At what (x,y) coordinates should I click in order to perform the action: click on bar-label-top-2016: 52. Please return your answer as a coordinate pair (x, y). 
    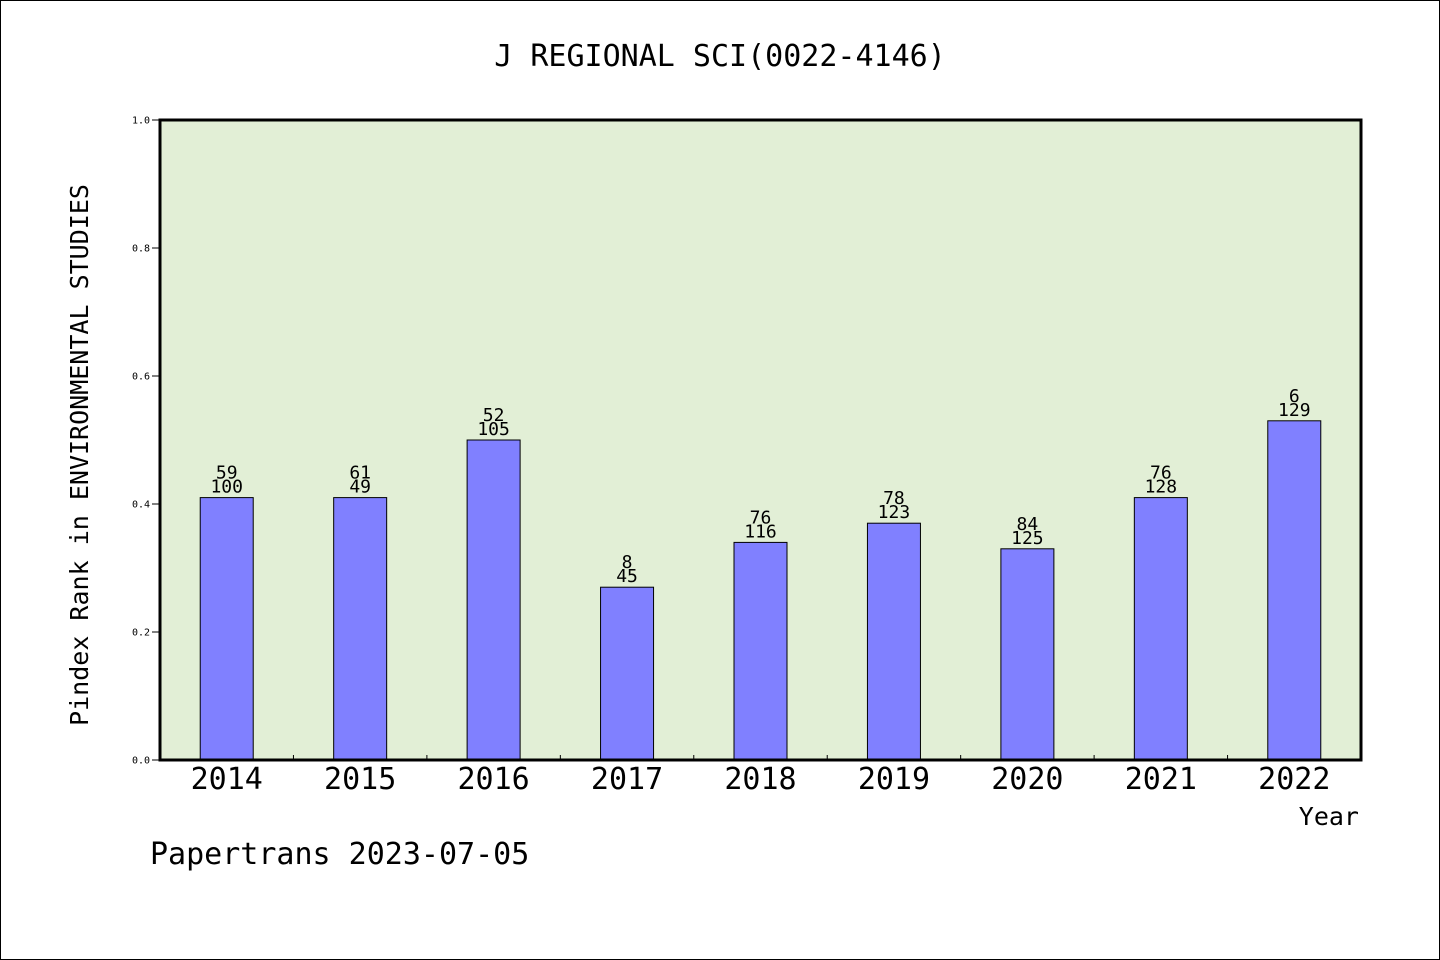
    Looking at the image, I should click on (494, 415).